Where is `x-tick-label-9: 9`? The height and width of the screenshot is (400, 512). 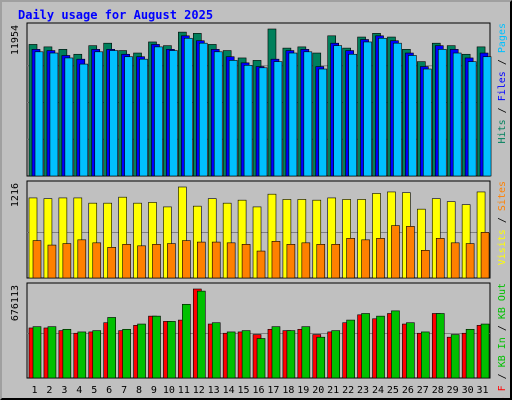
x-tick-label-9: 9 is located at coordinates (154, 390).